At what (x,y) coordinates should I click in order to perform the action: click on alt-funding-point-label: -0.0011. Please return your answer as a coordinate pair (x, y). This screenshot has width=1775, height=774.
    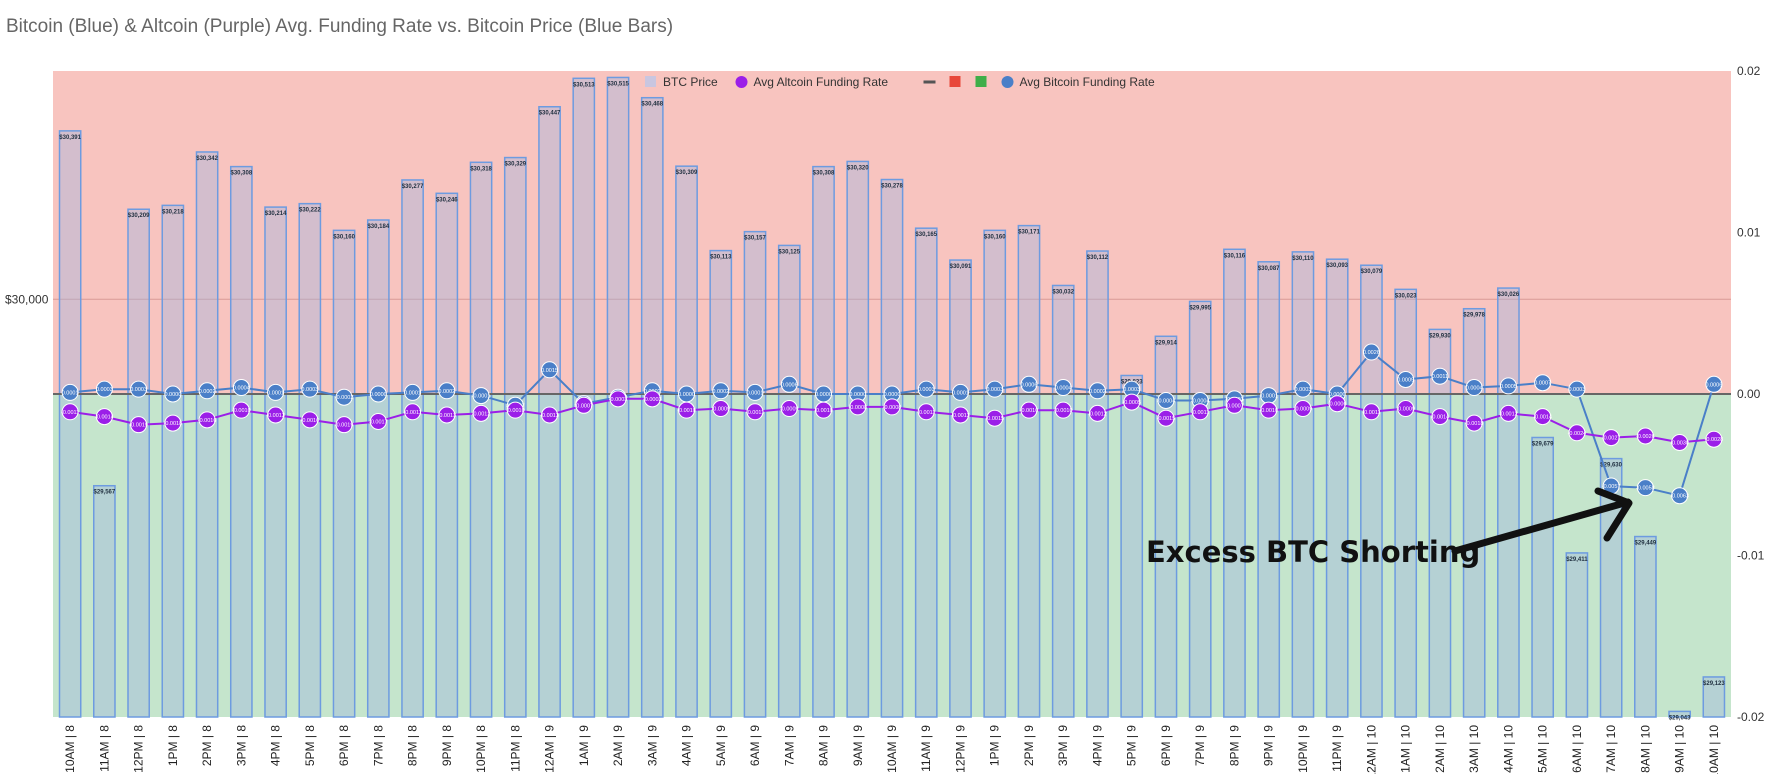
    Looking at the image, I should click on (1371, 413).